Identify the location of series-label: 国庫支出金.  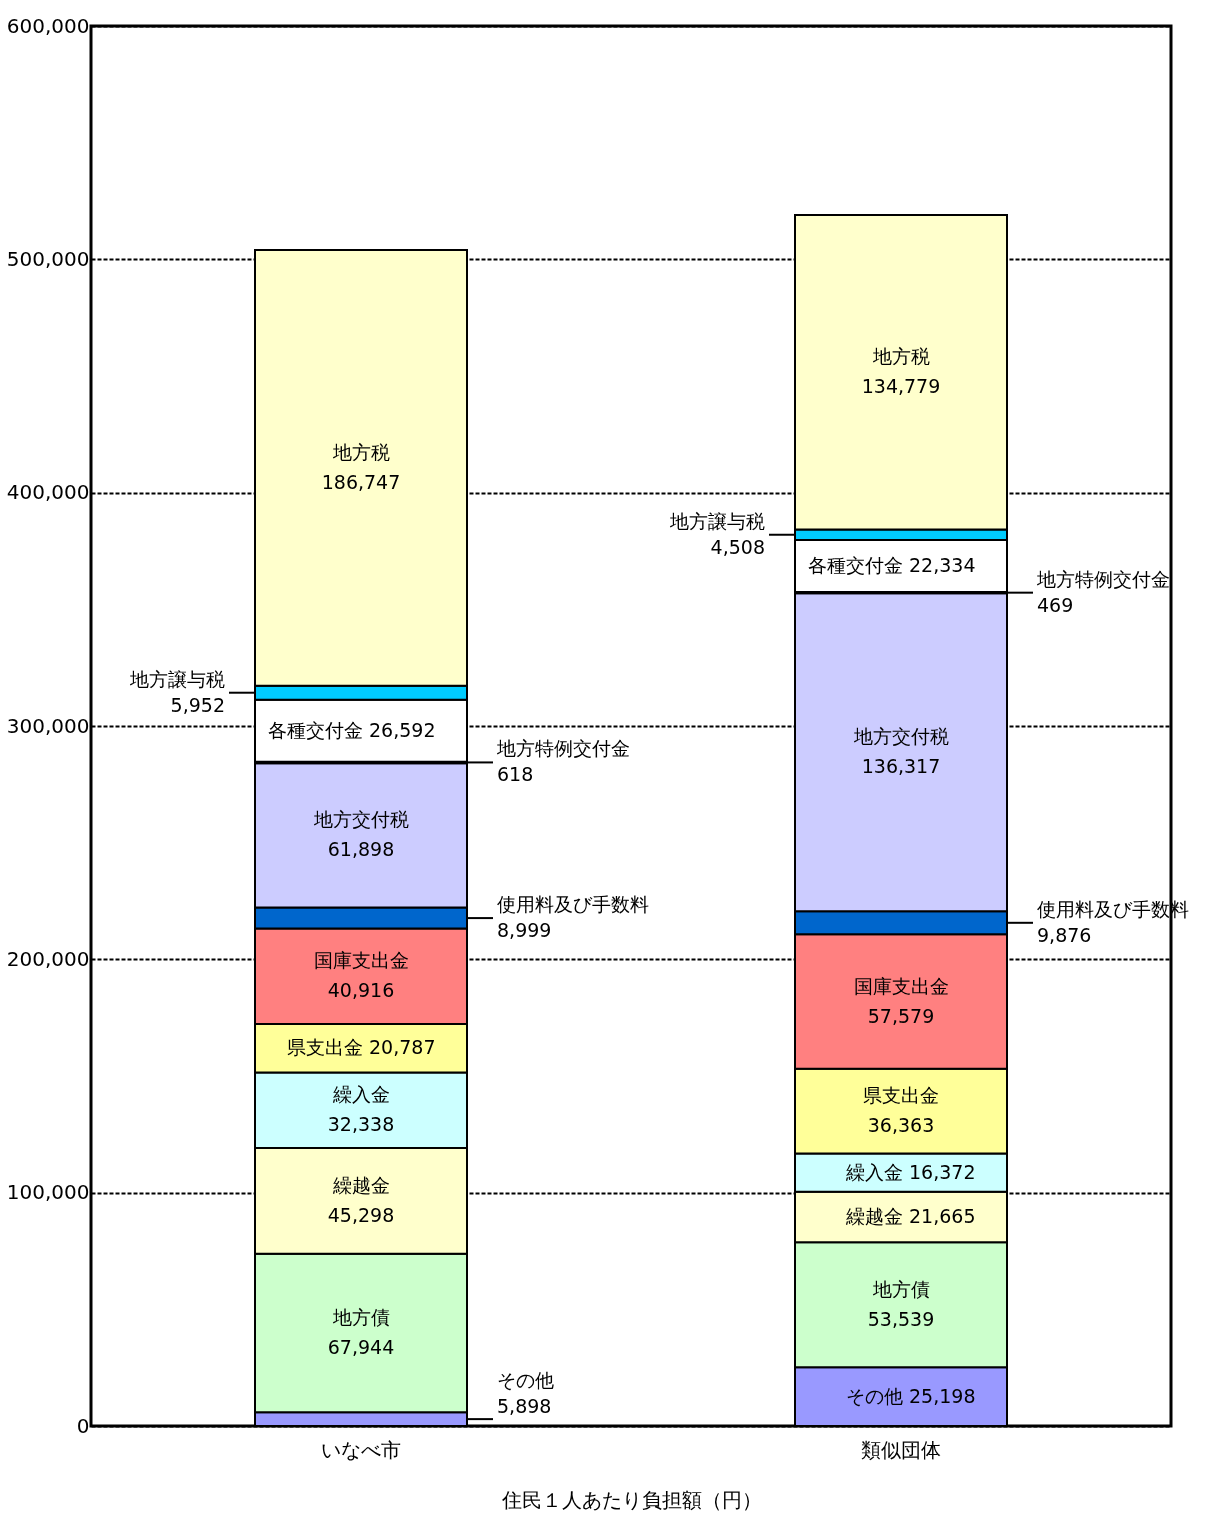
(361, 960).